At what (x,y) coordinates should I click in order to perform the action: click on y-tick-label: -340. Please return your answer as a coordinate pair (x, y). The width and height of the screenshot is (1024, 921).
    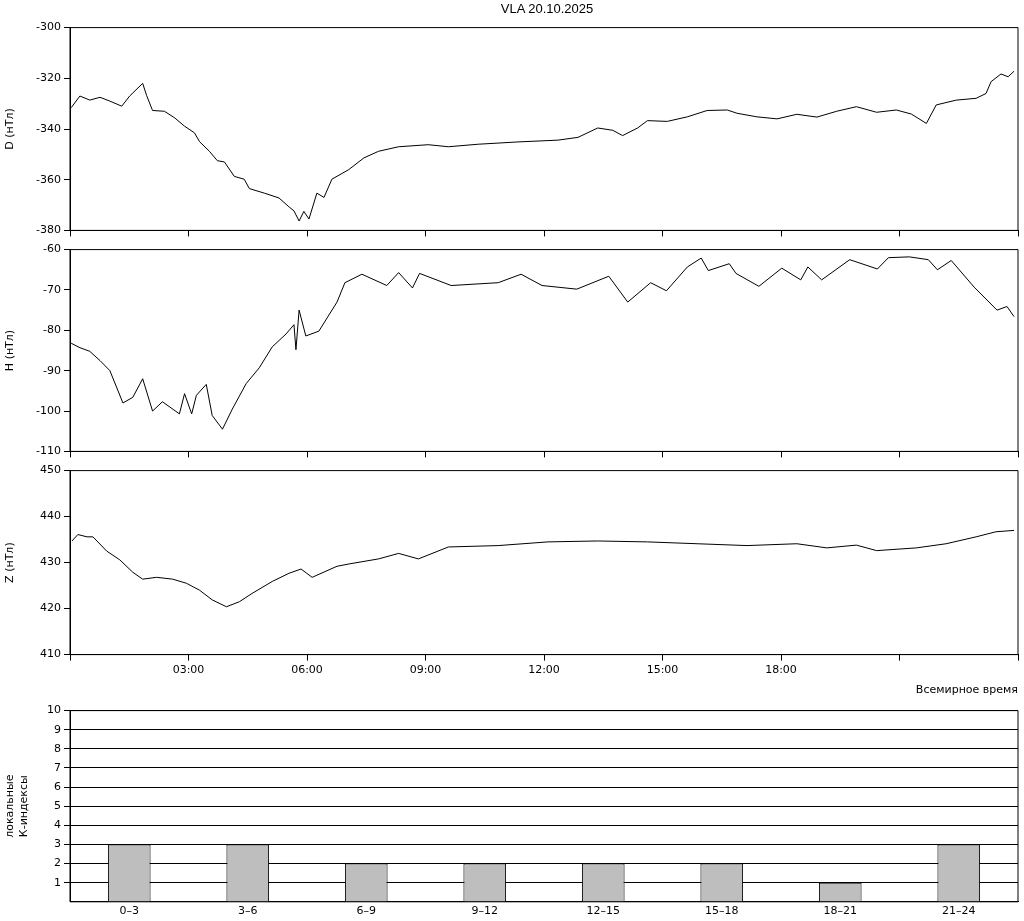
    Looking at the image, I should click on (48, 128).